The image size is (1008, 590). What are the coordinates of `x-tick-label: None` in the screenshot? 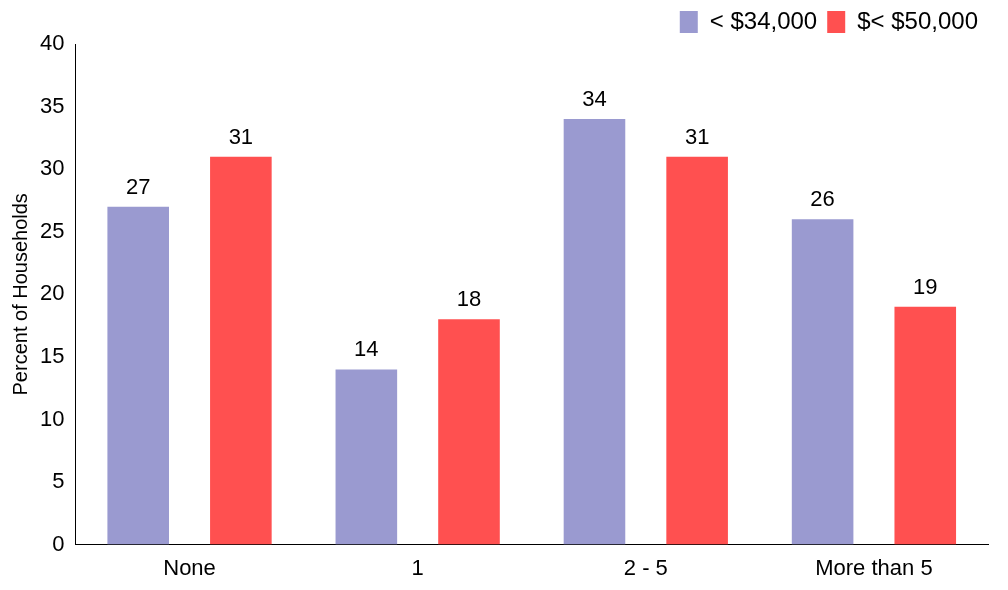 It's located at (189, 567).